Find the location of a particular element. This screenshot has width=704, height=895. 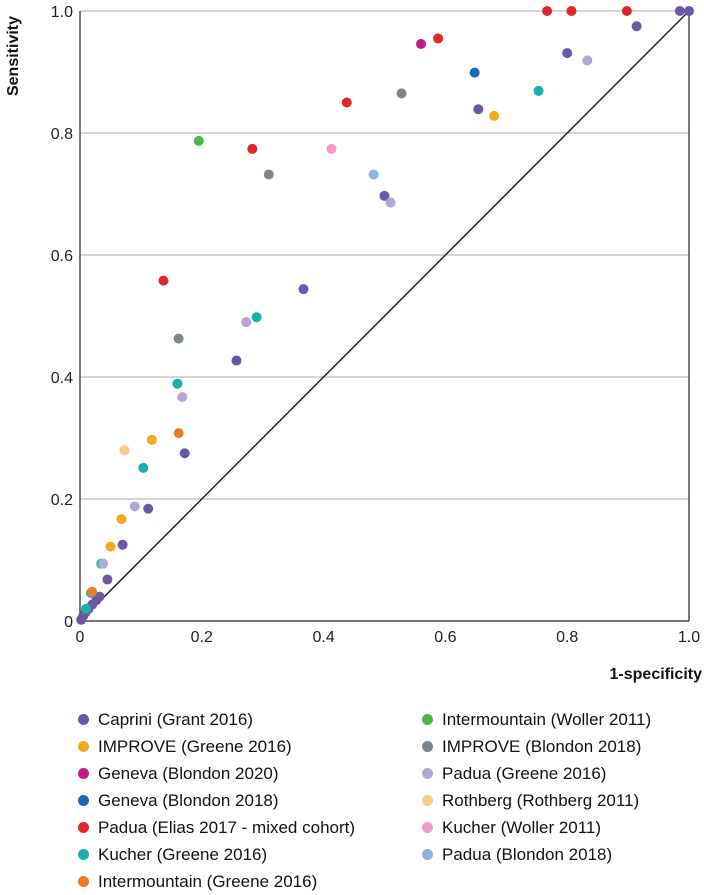

legend-item: Padua (Blondon 2018) is located at coordinates (536, 854).